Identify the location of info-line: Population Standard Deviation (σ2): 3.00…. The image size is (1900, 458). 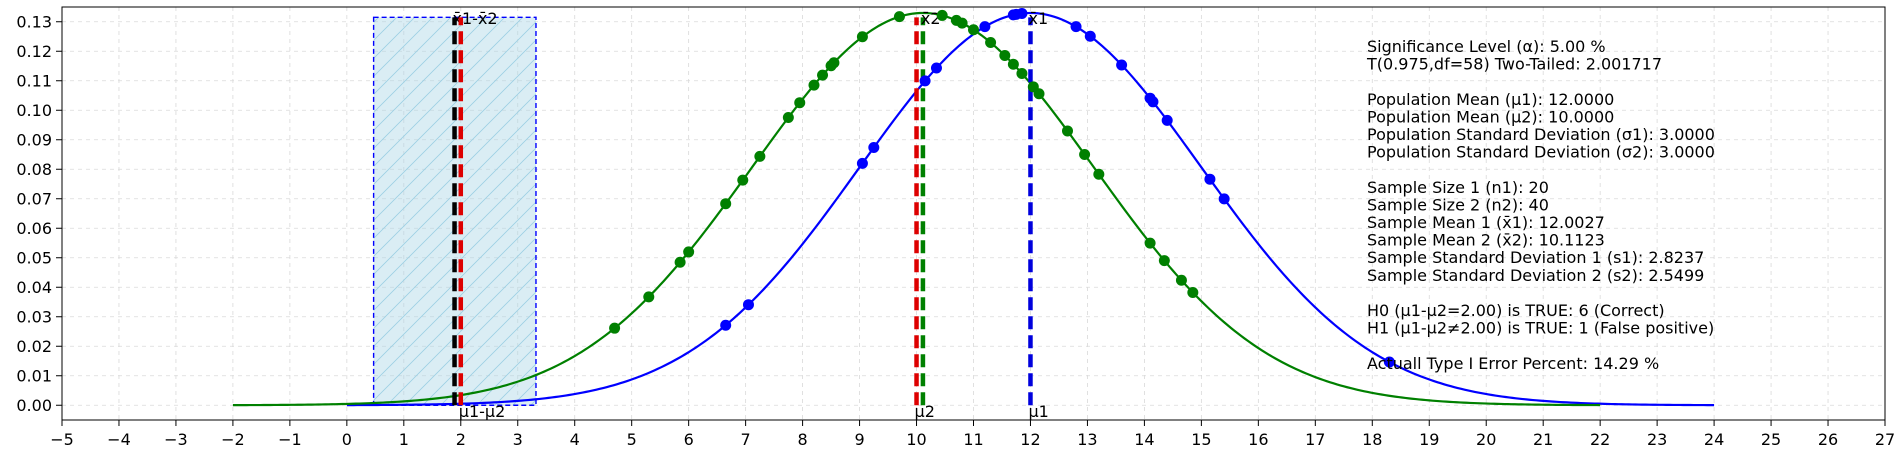
(1541, 152).